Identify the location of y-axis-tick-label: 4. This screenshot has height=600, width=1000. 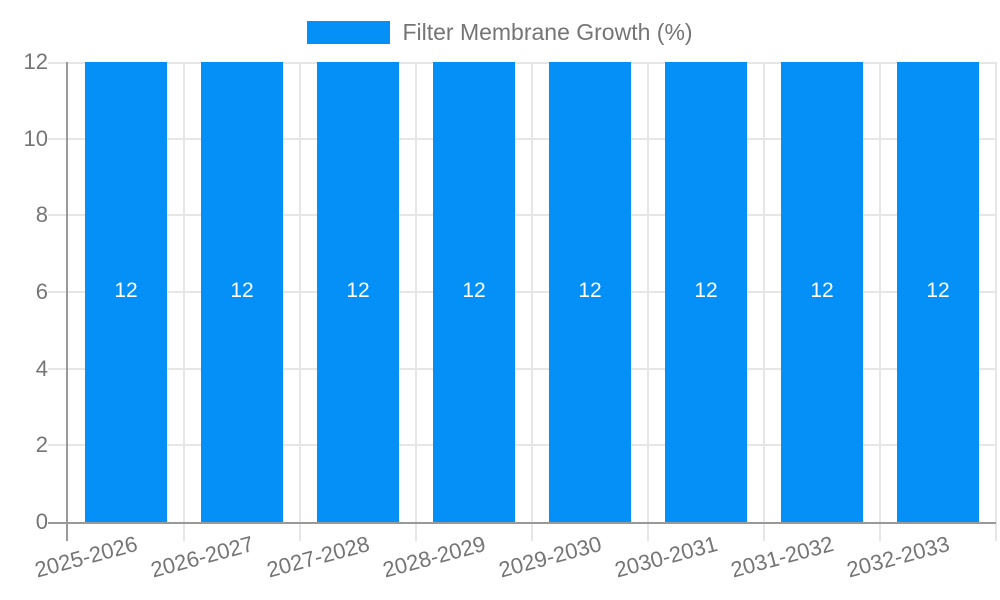
(41, 368).